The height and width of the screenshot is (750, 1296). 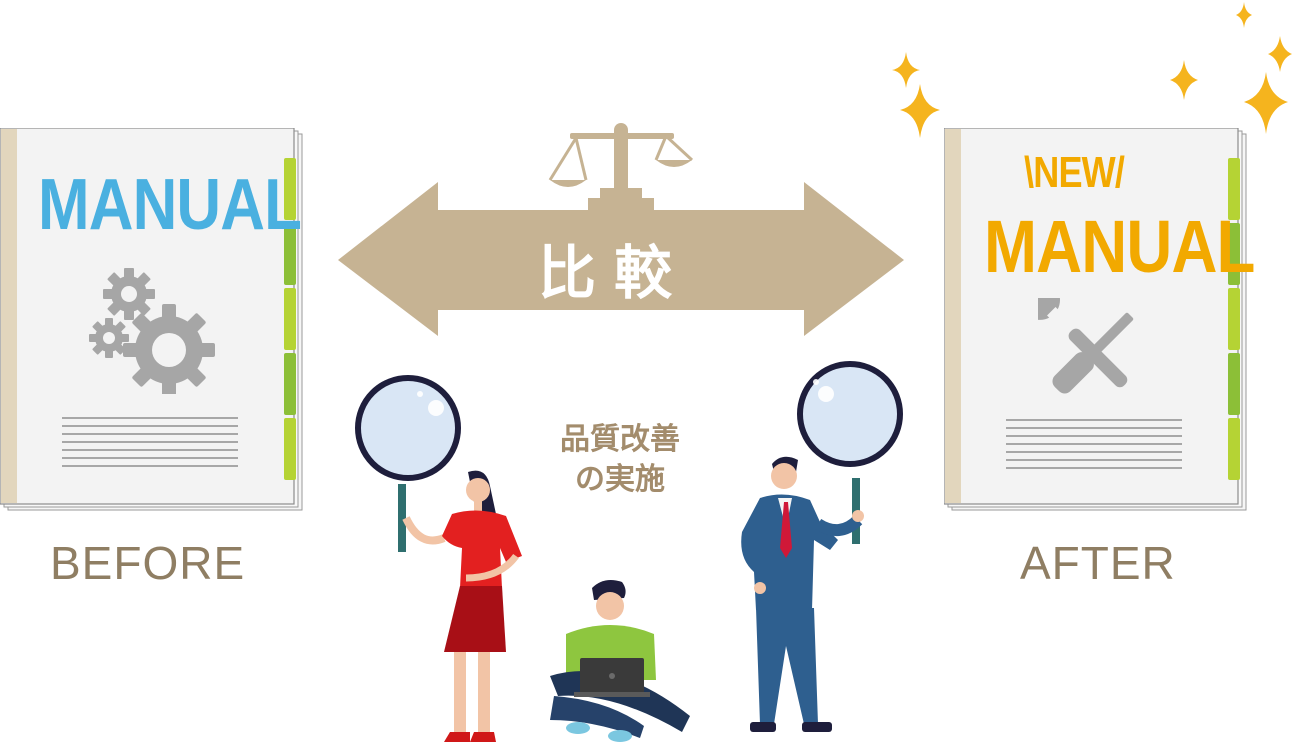 What do you see at coordinates (1088, 75) in the screenshot?
I see `sparkle-icons` at bounding box center [1088, 75].